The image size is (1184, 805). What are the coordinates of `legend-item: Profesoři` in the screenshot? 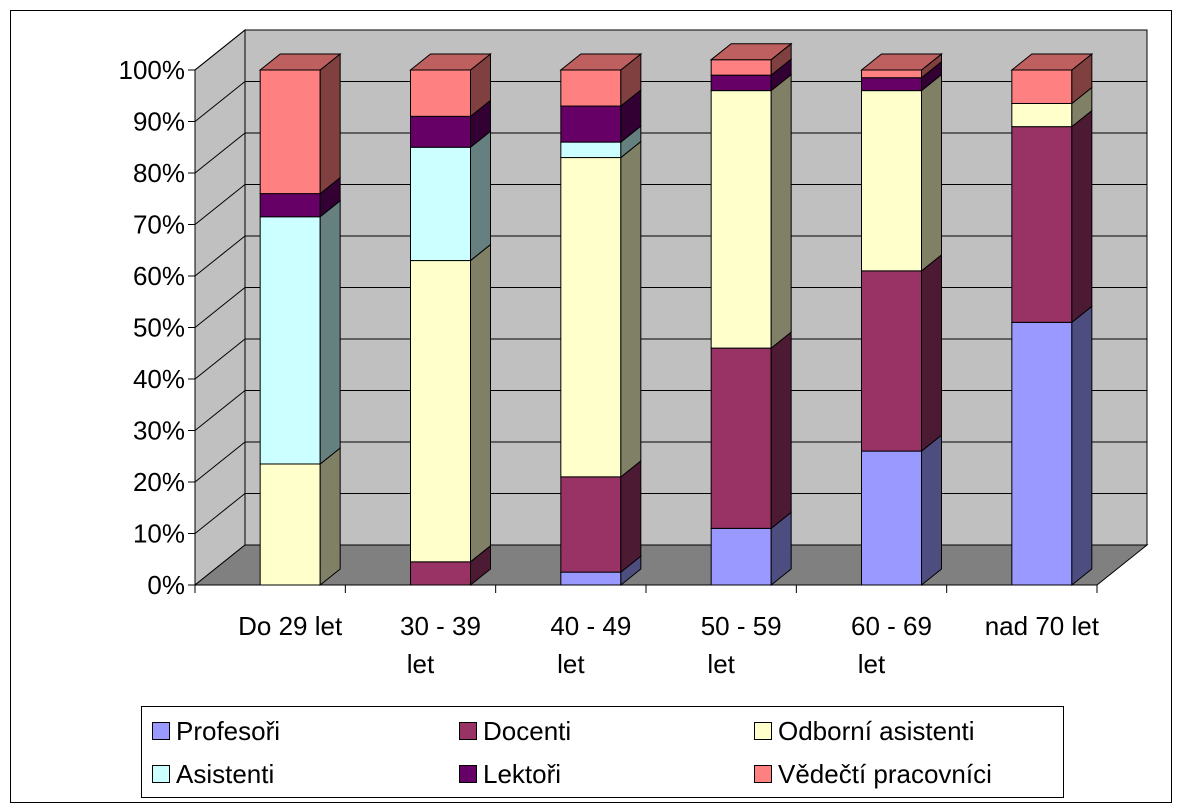 It's located at (216, 731).